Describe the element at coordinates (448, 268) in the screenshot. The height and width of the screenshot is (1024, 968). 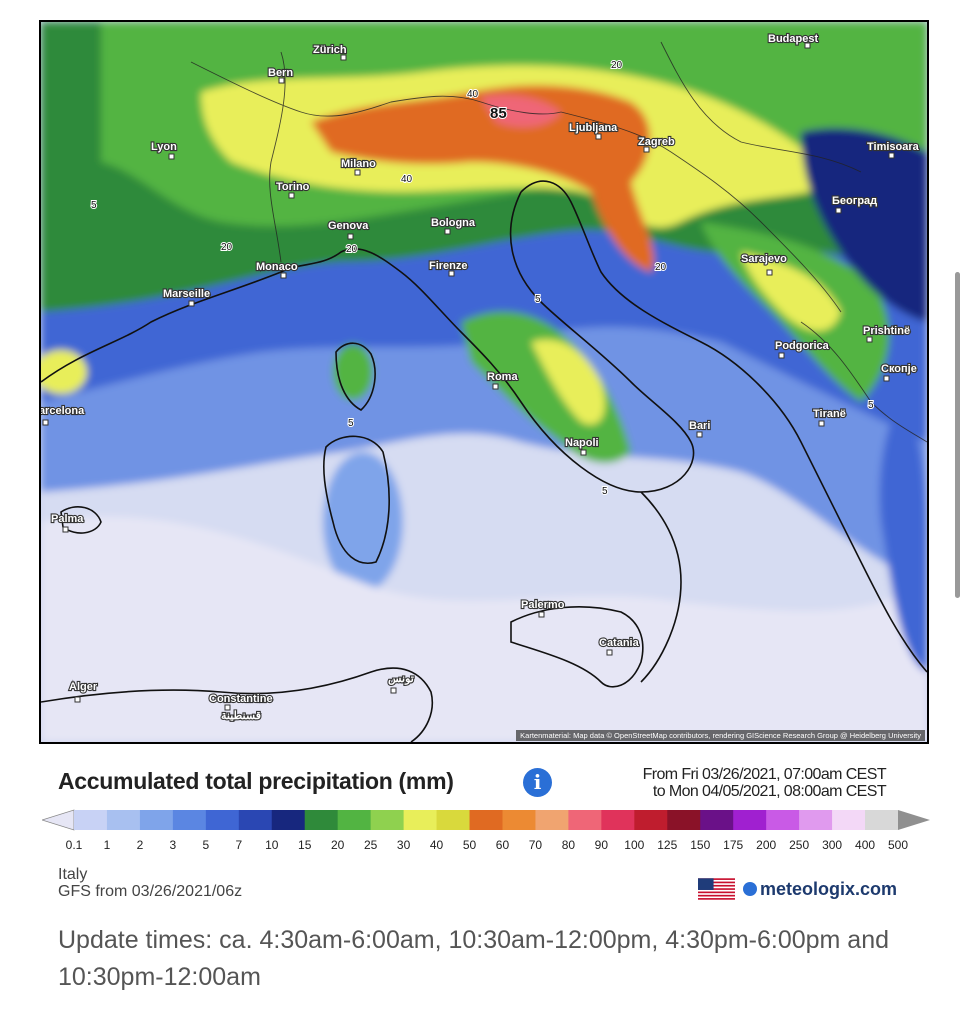
I see `city-firenze: Firenze` at that location.